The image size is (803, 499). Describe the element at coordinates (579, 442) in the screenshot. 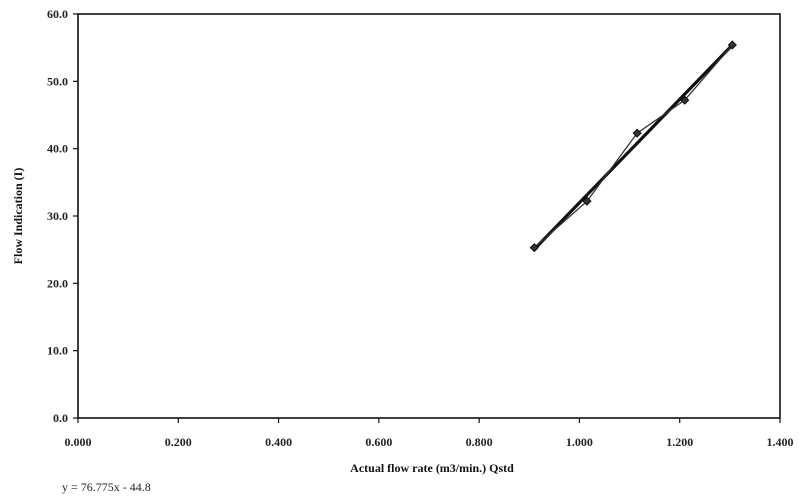

I see `x-tick-label: 1.000` at that location.